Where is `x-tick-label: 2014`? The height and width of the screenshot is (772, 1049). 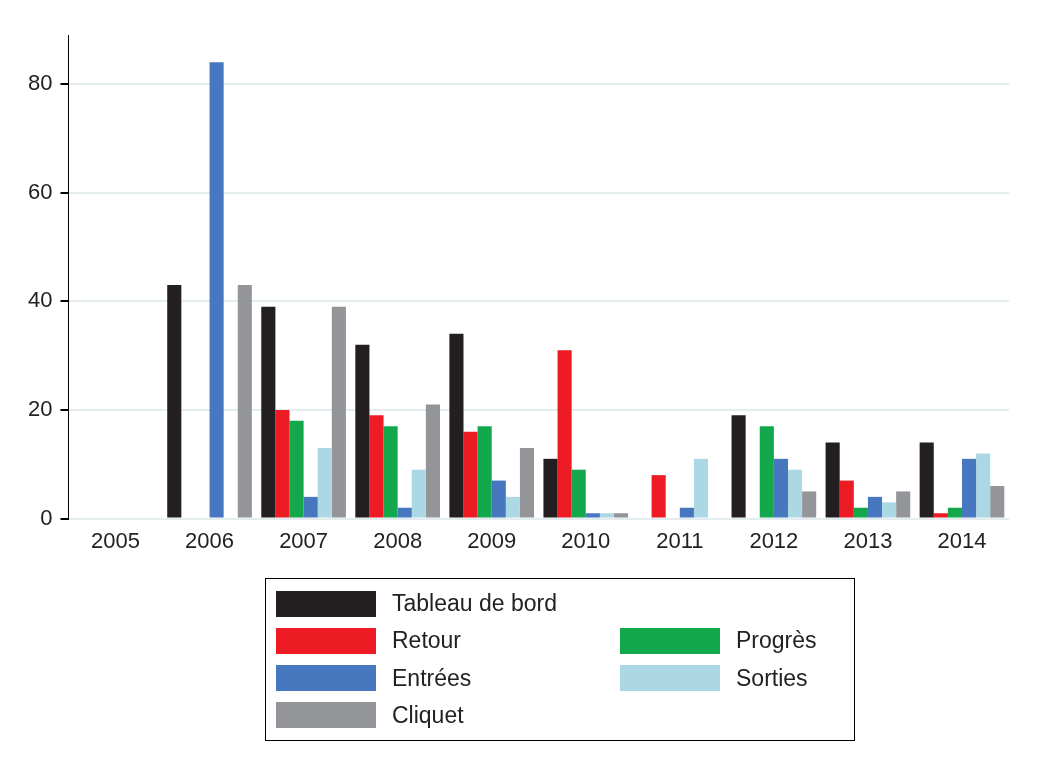
x-tick-label: 2014 is located at coordinates (962, 540).